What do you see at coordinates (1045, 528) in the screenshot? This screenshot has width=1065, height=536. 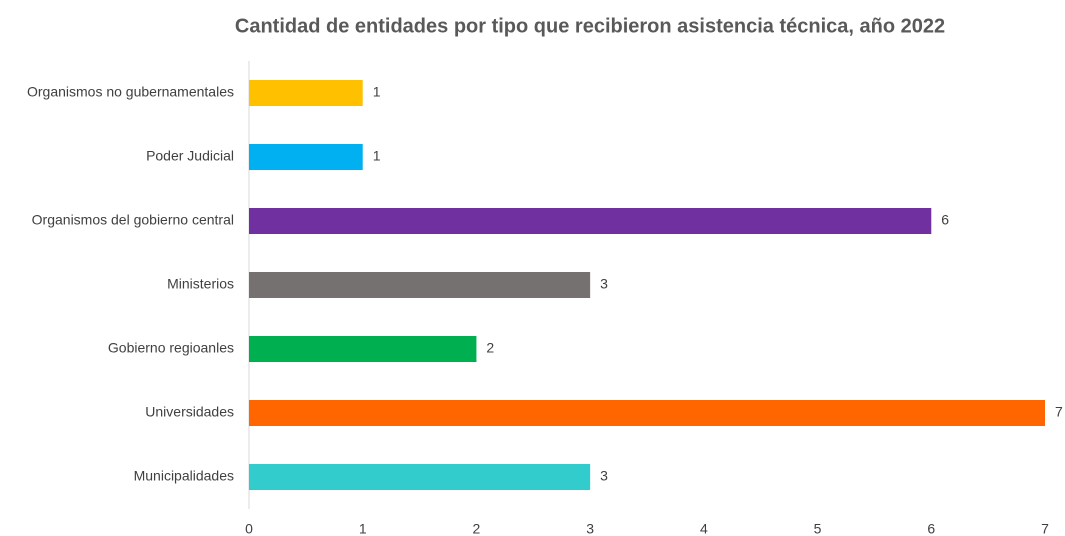 I see `x-tick-label: 7` at bounding box center [1045, 528].